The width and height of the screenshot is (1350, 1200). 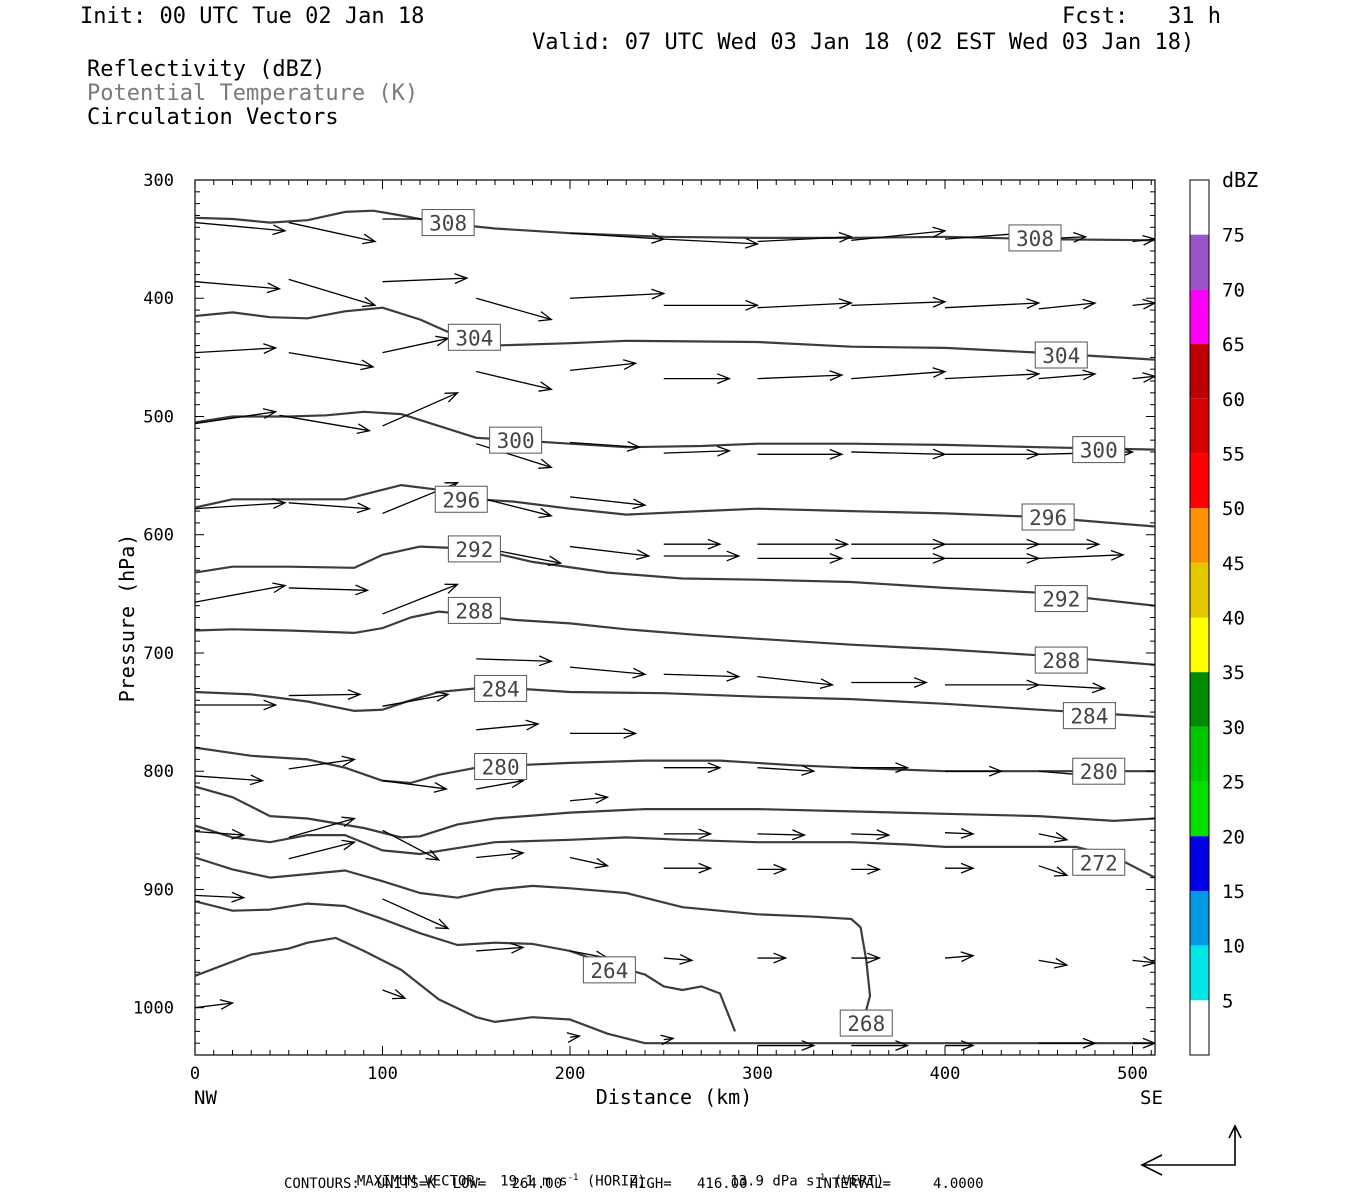 What do you see at coordinates (158, 890) in the screenshot?
I see `y-tick-label: 900` at bounding box center [158, 890].